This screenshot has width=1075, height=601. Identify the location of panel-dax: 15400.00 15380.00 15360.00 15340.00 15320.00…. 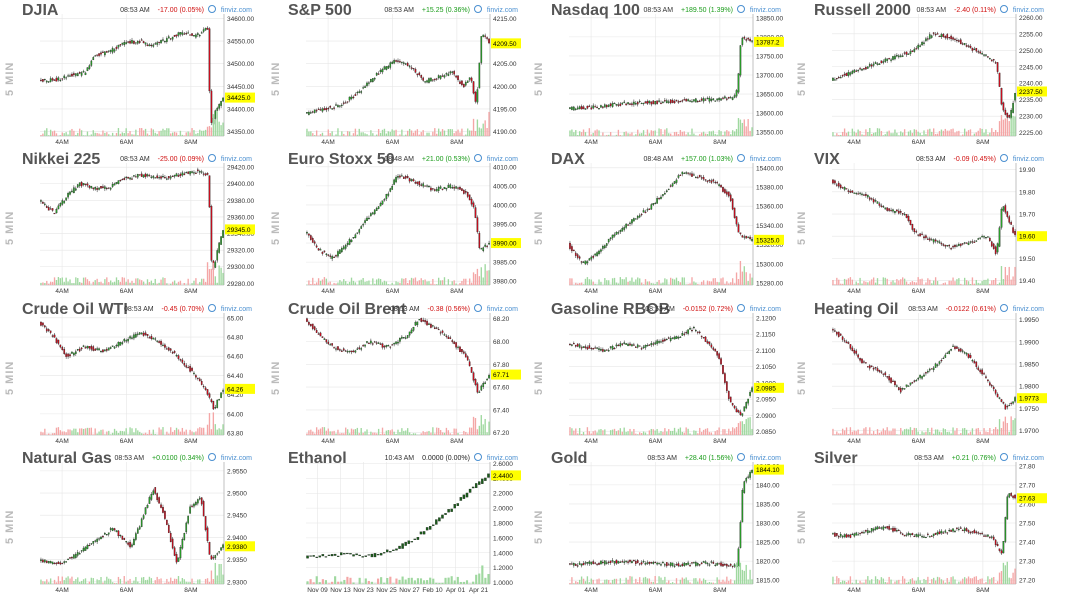
(659, 223).